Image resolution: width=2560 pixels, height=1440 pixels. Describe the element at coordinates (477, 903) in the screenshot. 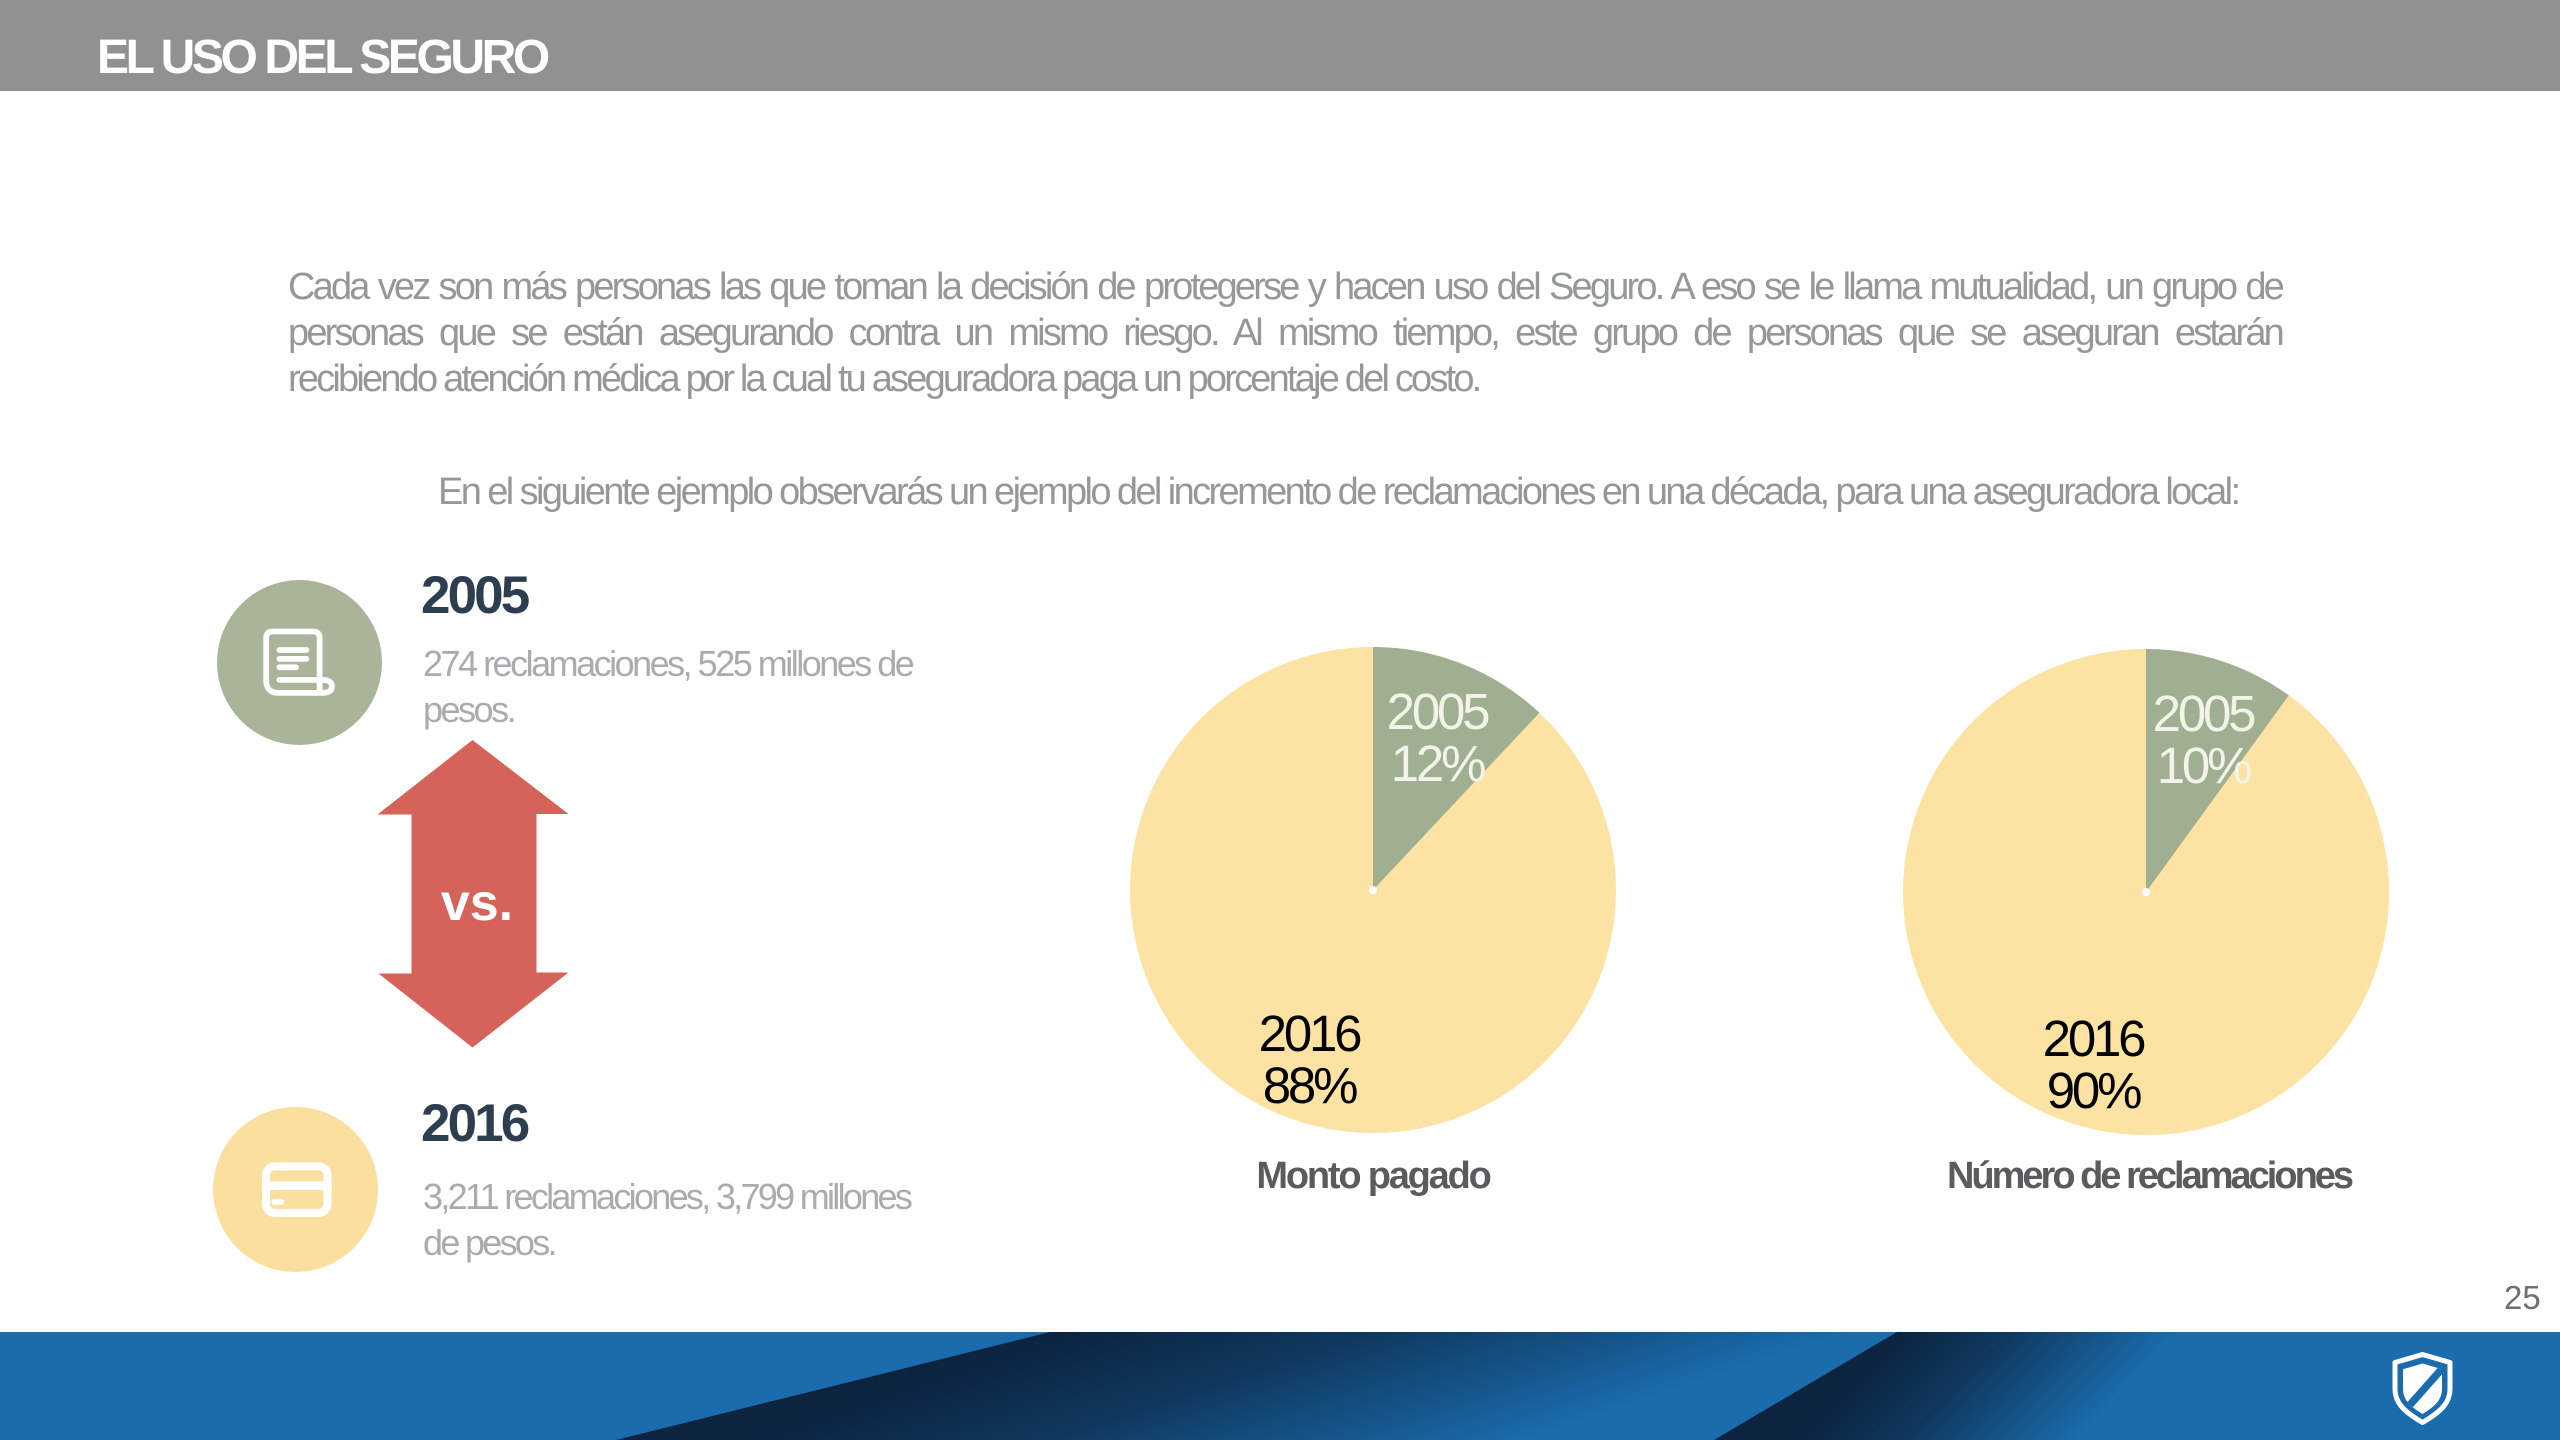

I see `svg-text: vs.` at that location.